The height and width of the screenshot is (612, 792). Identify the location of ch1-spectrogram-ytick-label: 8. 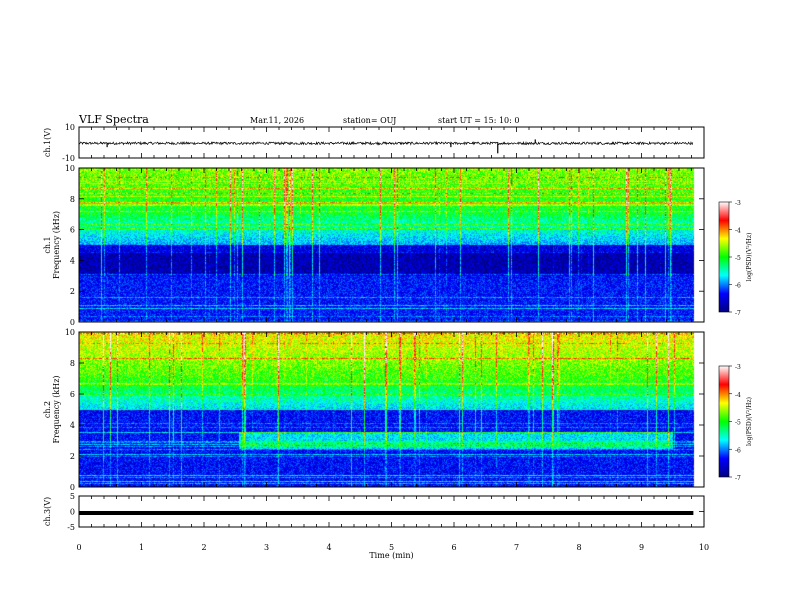
(72, 199).